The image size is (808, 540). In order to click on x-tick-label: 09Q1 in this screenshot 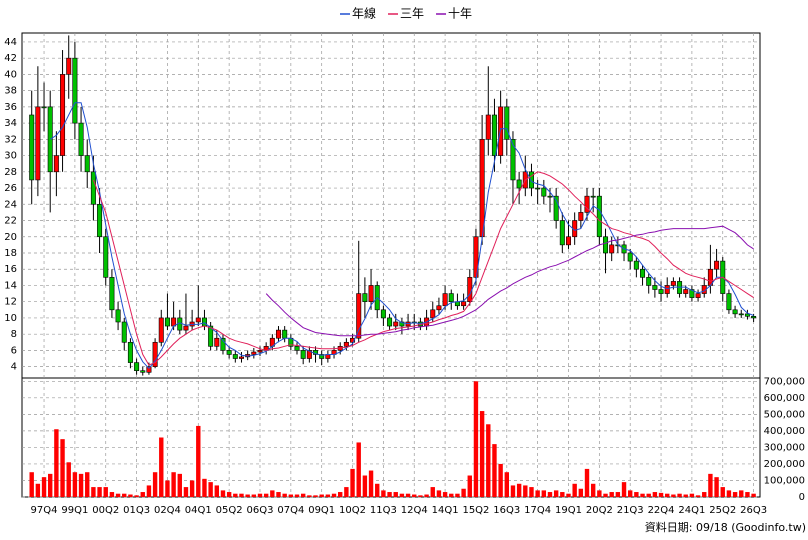, I will do `click(321, 510)`.